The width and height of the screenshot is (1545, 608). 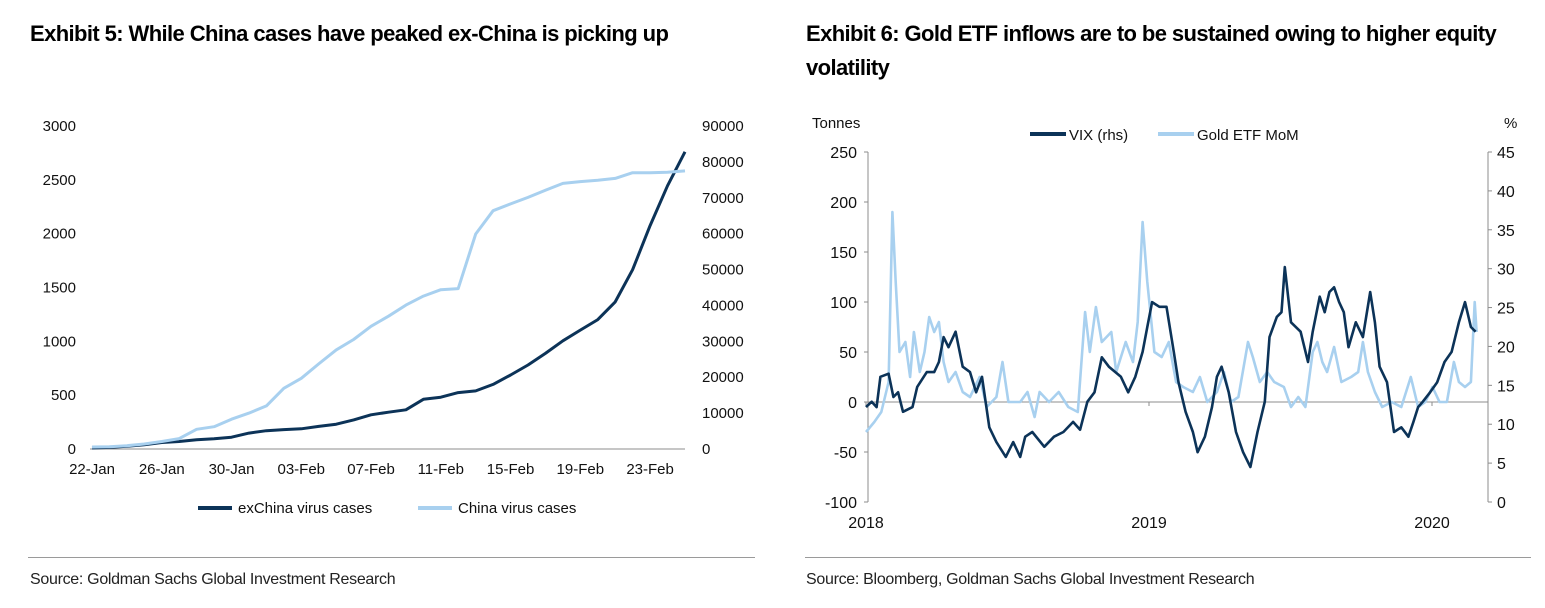 What do you see at coordinates (723, 198) in the screenshot?
I see `y-right-tick-label: 70000` at bounding box center [723, 198].